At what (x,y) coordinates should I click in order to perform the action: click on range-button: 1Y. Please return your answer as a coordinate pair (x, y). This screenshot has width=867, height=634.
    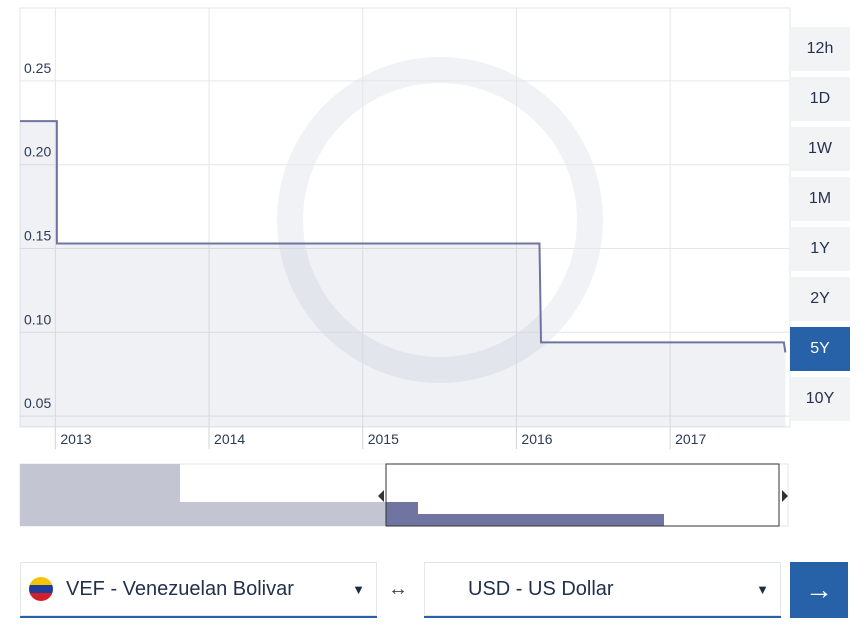
    Looking at the image, I should click on (820, 249).